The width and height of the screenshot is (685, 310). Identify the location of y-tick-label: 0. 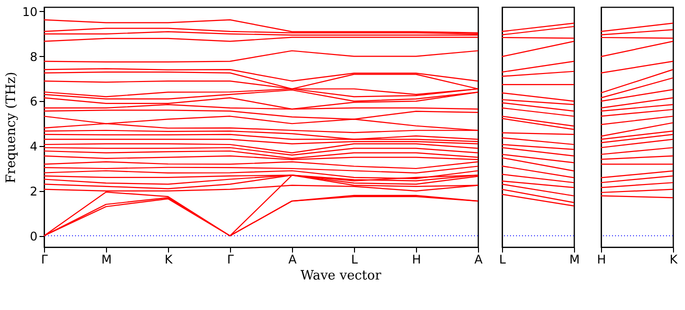
(34, 236).